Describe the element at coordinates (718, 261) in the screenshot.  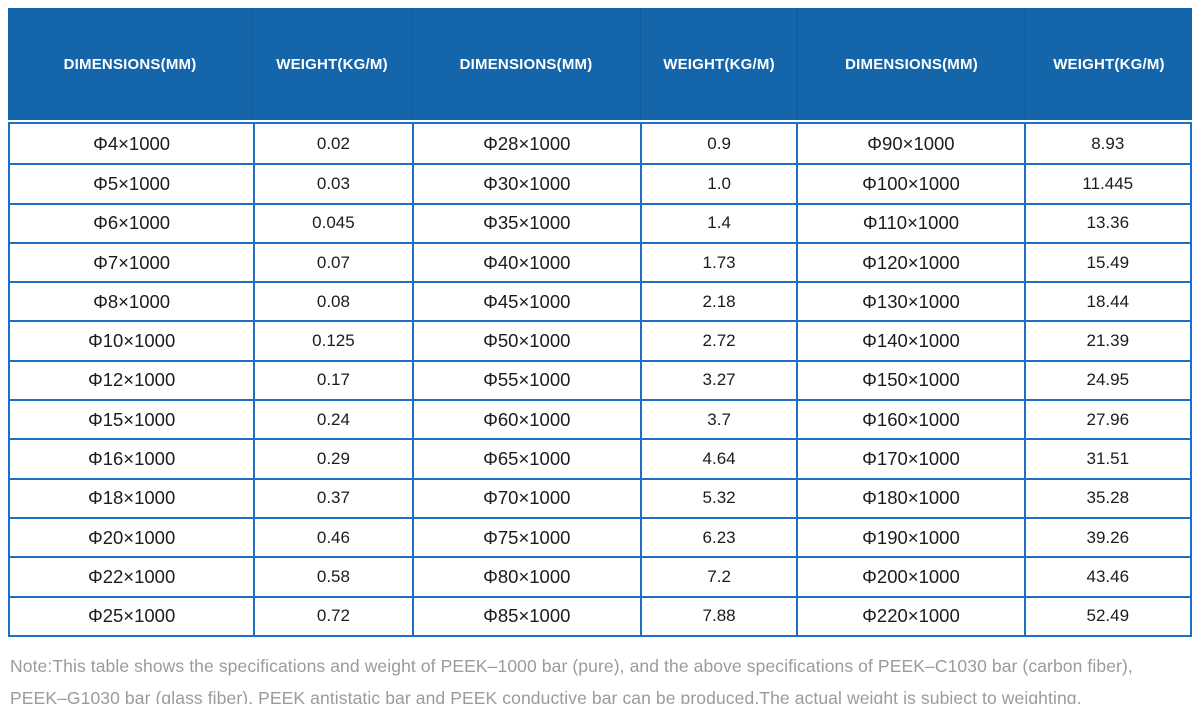
I see `weight-cell: 1.73` at that location.